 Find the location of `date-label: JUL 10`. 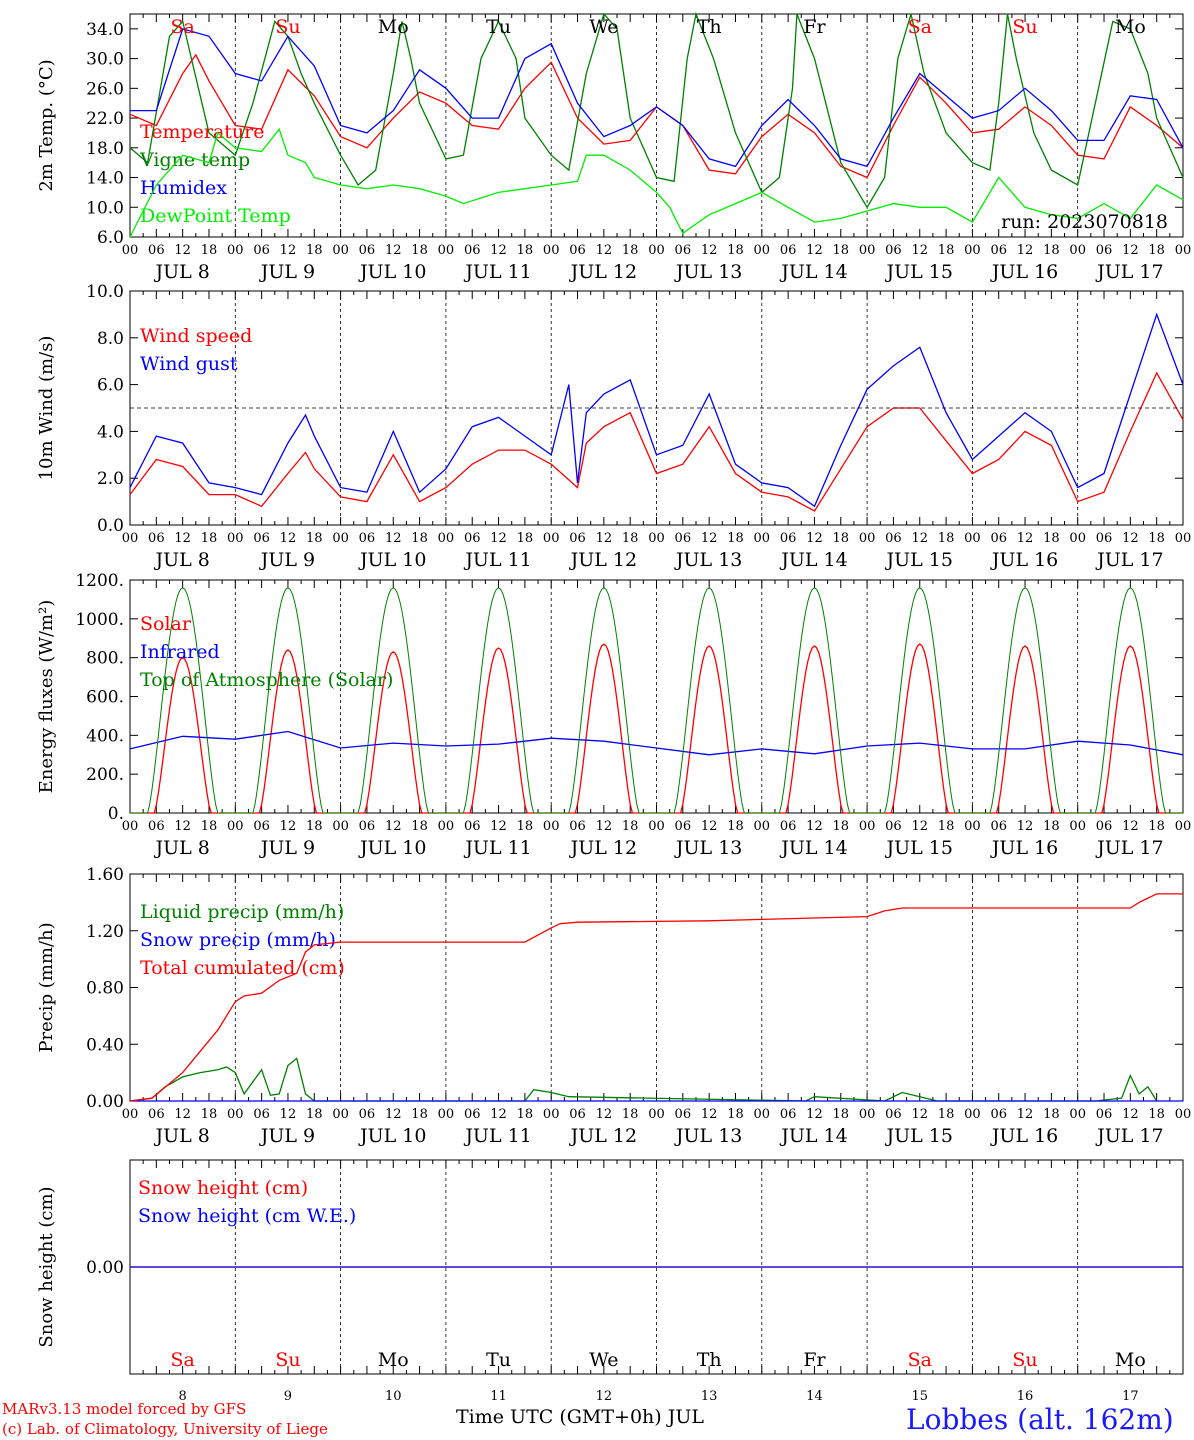

date-label: JUL 10 is located at coordinates (392, 1136).